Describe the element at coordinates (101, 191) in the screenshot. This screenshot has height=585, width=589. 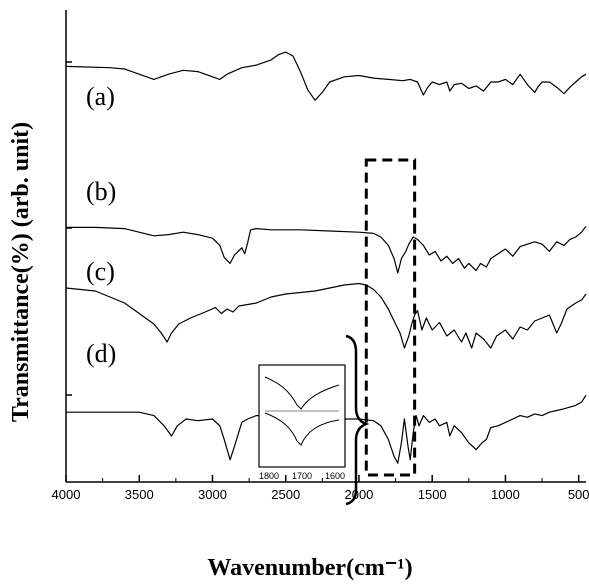
I see `series-label-1: (b)` at that location.